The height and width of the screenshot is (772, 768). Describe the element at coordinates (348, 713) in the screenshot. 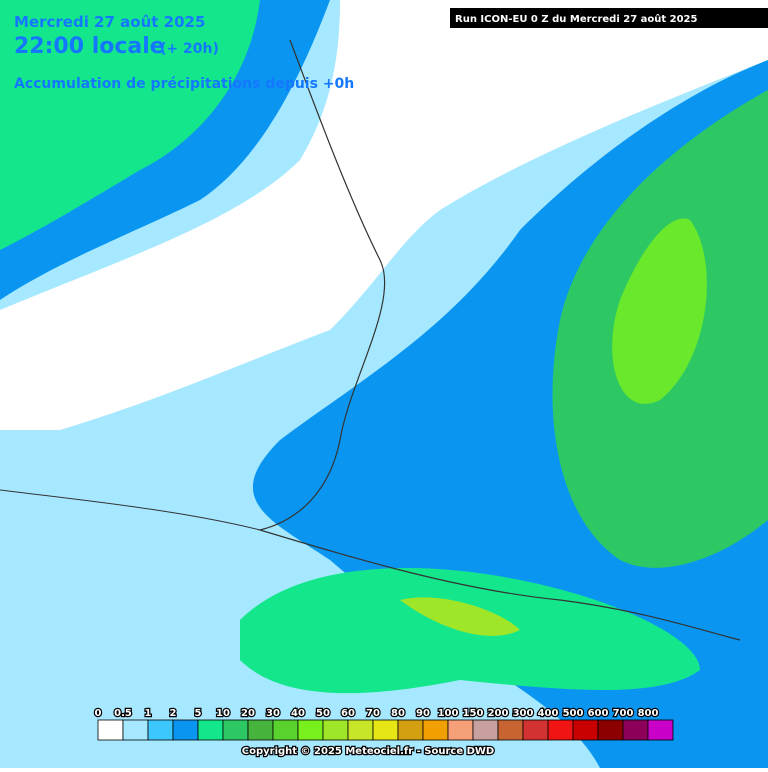

I see `legend-label: 60` at that location.